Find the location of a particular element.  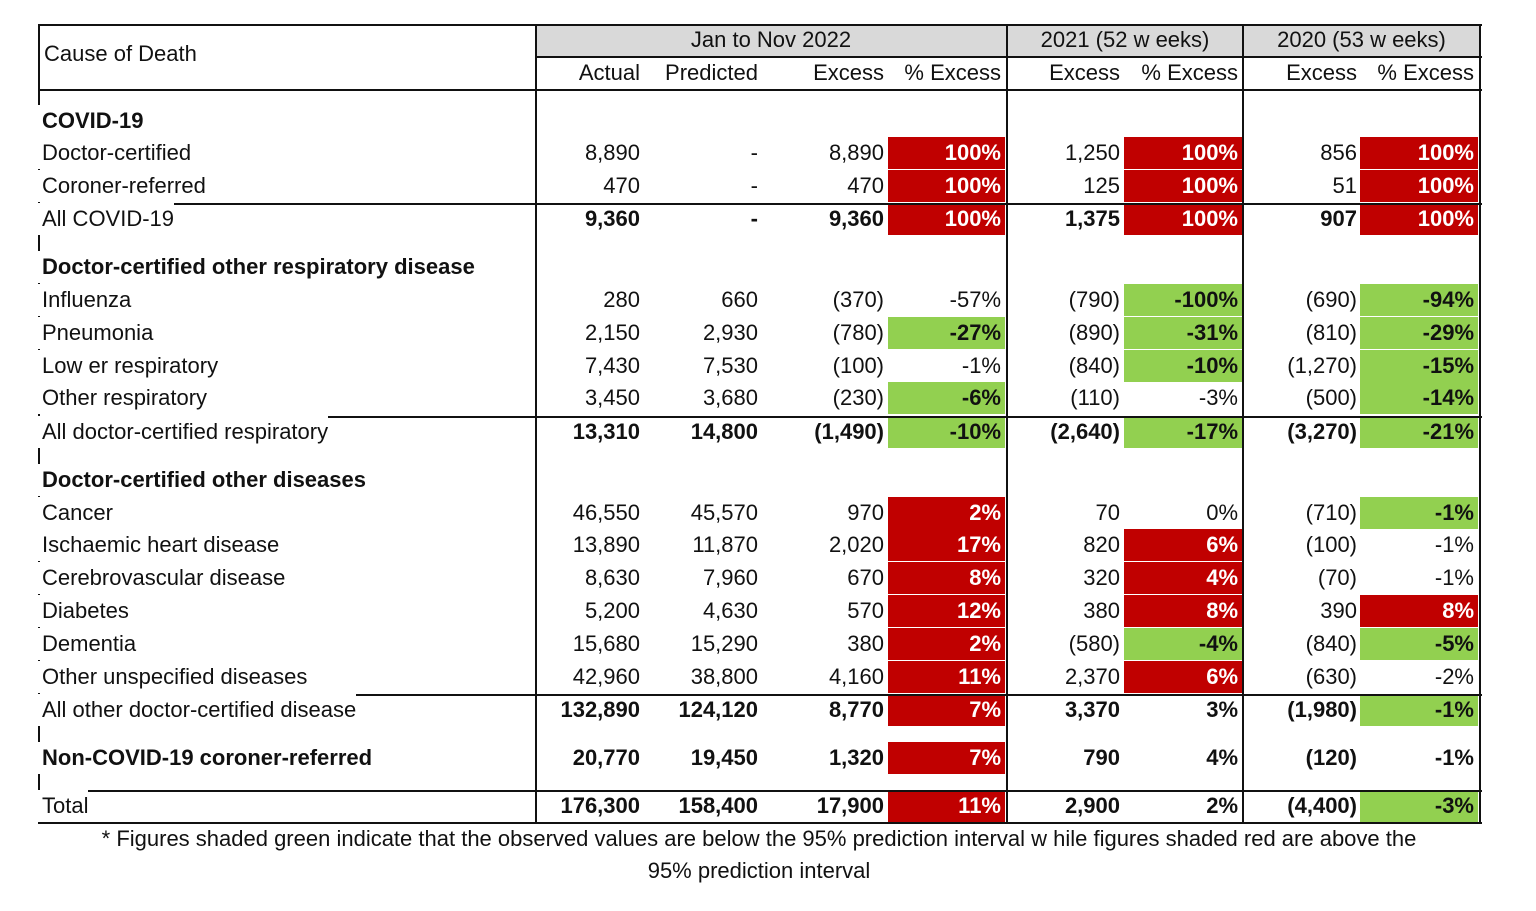

cell-predicted: 3,680 is located at coordinates (730, 397).